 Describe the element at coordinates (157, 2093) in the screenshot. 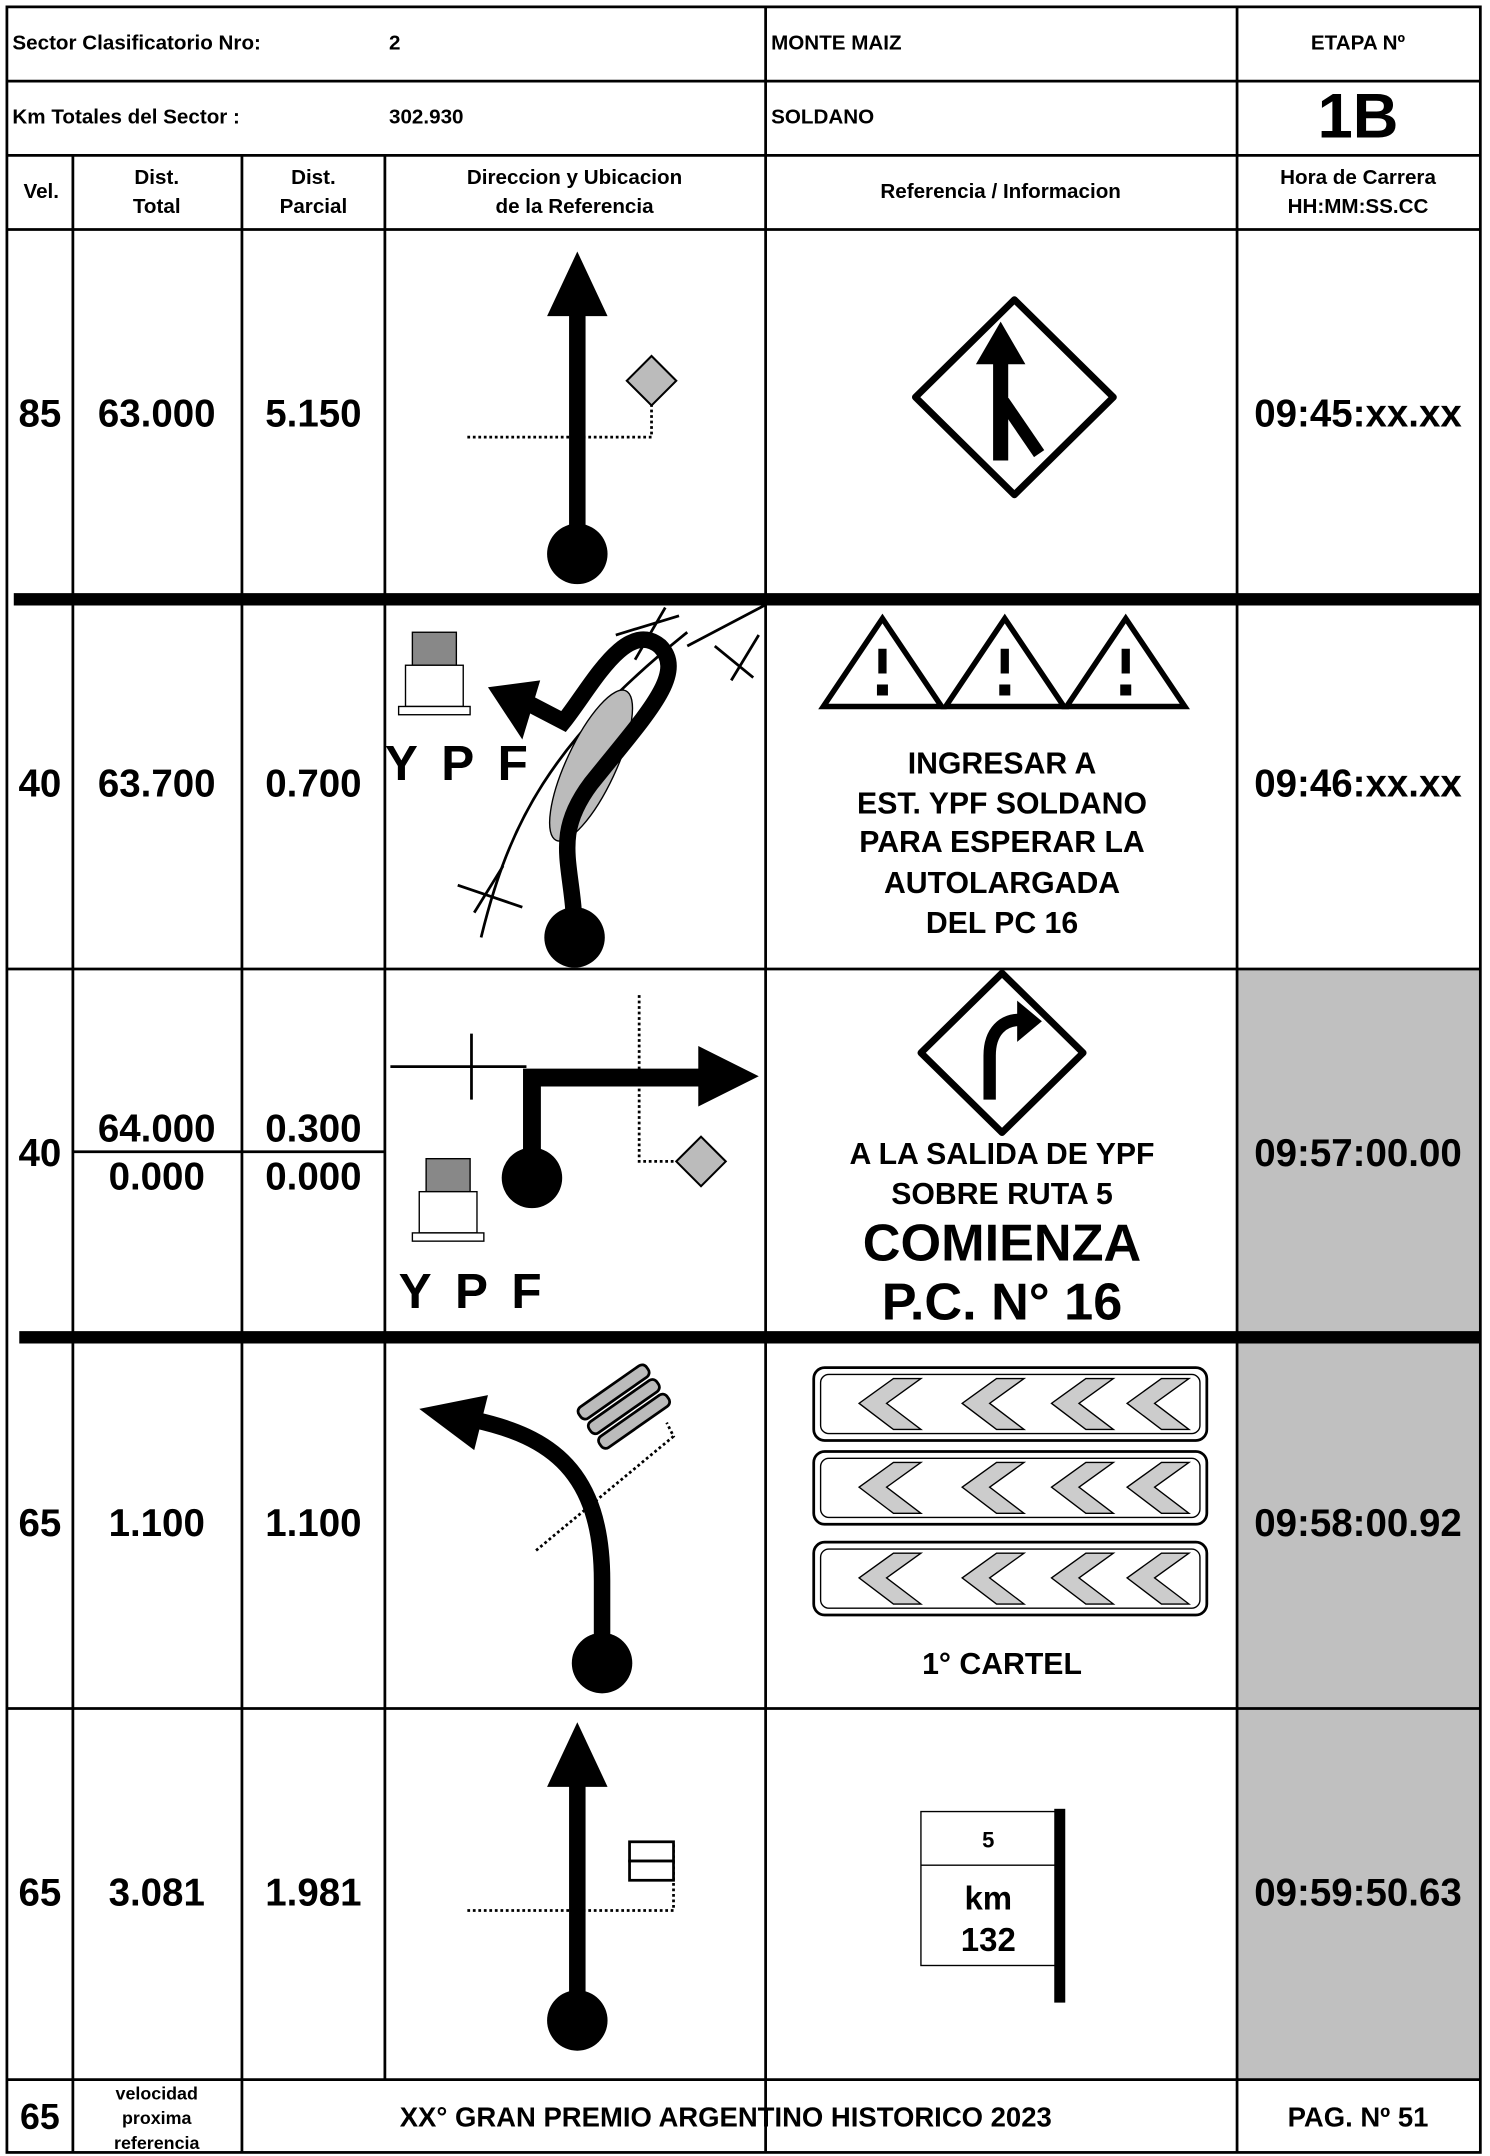

I see `text-vel-note: velocidad` at that location.